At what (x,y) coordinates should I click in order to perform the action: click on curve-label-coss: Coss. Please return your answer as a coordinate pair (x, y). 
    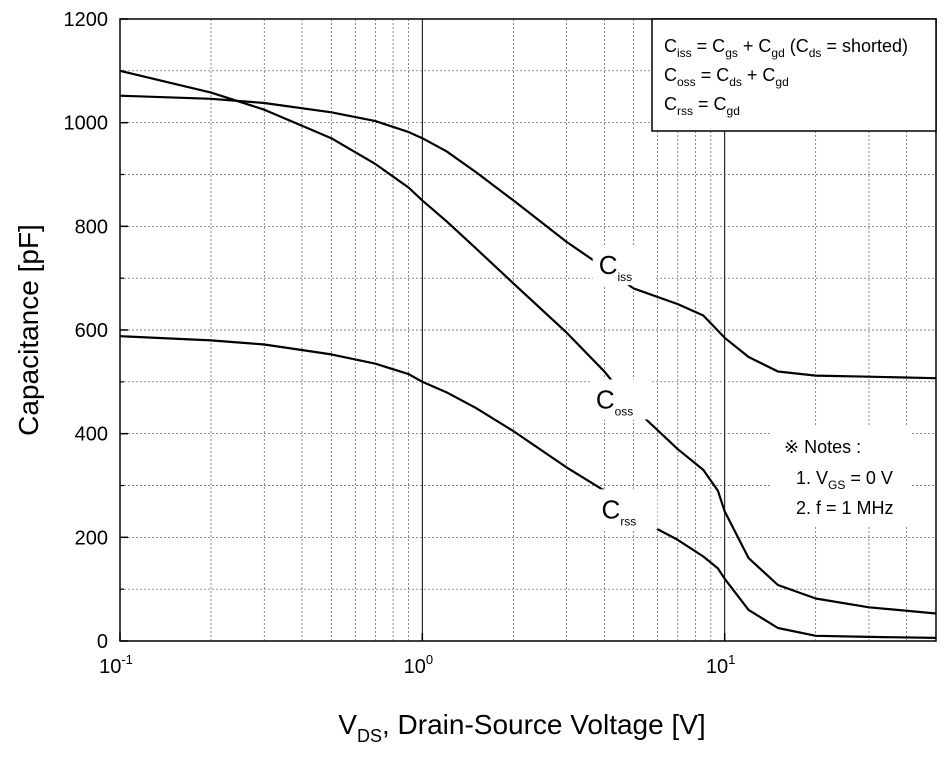
    Looking at the image, I should click on (614, 401).